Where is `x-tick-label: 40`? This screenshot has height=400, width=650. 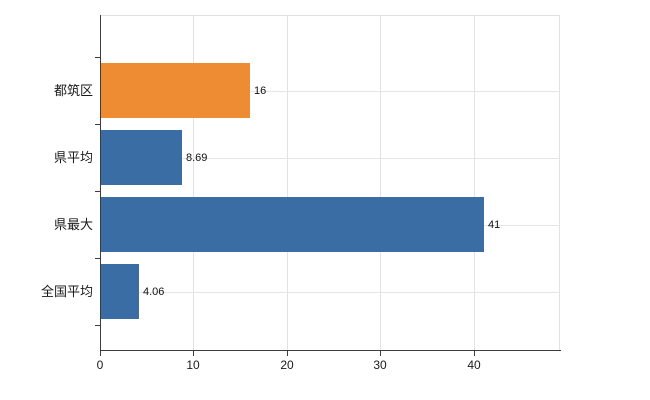 x-tick-label: 40 is located at coordinates (474, 365).